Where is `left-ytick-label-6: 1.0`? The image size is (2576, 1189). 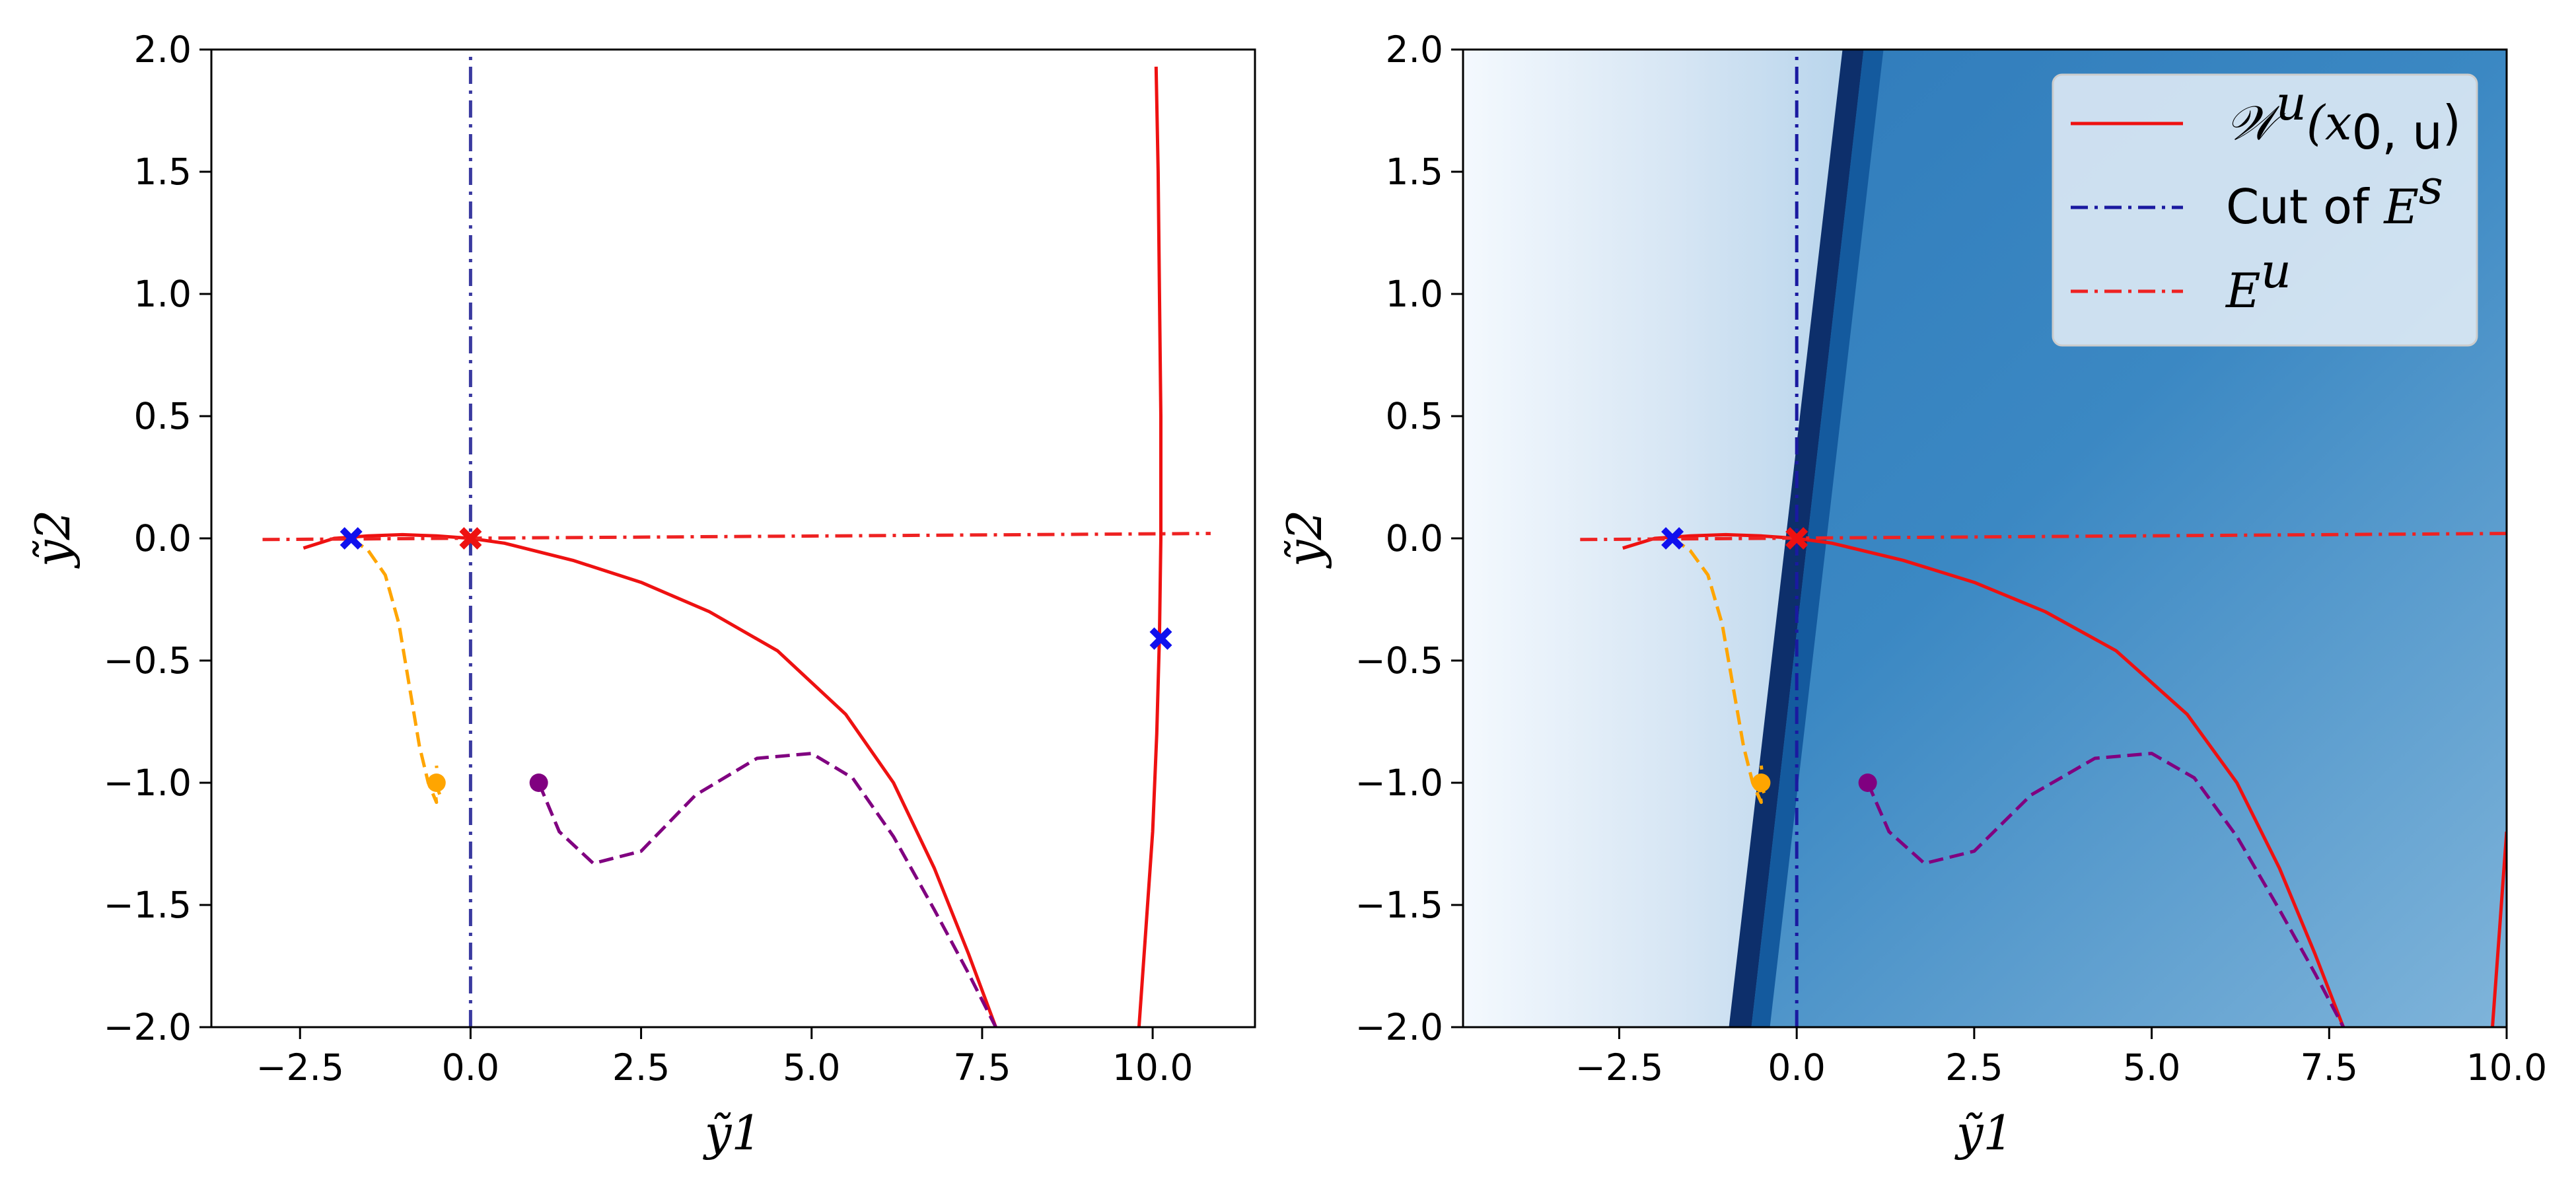
left-ytick-label-6: 1.0 is located at coordinates (163, 294).